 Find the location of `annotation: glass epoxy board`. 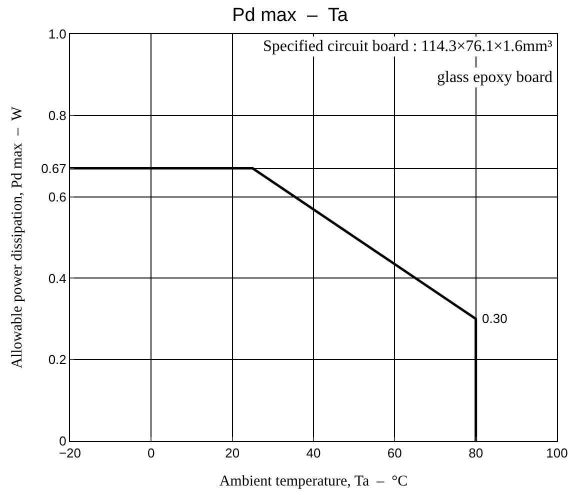

annotation: glass epoxy board is located at coordinates (495, 77).